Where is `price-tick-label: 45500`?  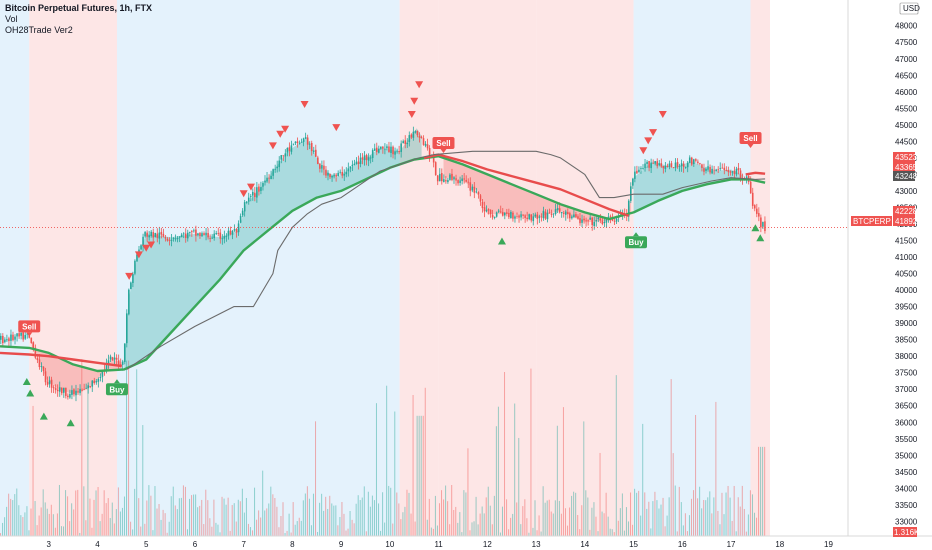 price-tick-label: 45500 is located at coordinates (906, 108).